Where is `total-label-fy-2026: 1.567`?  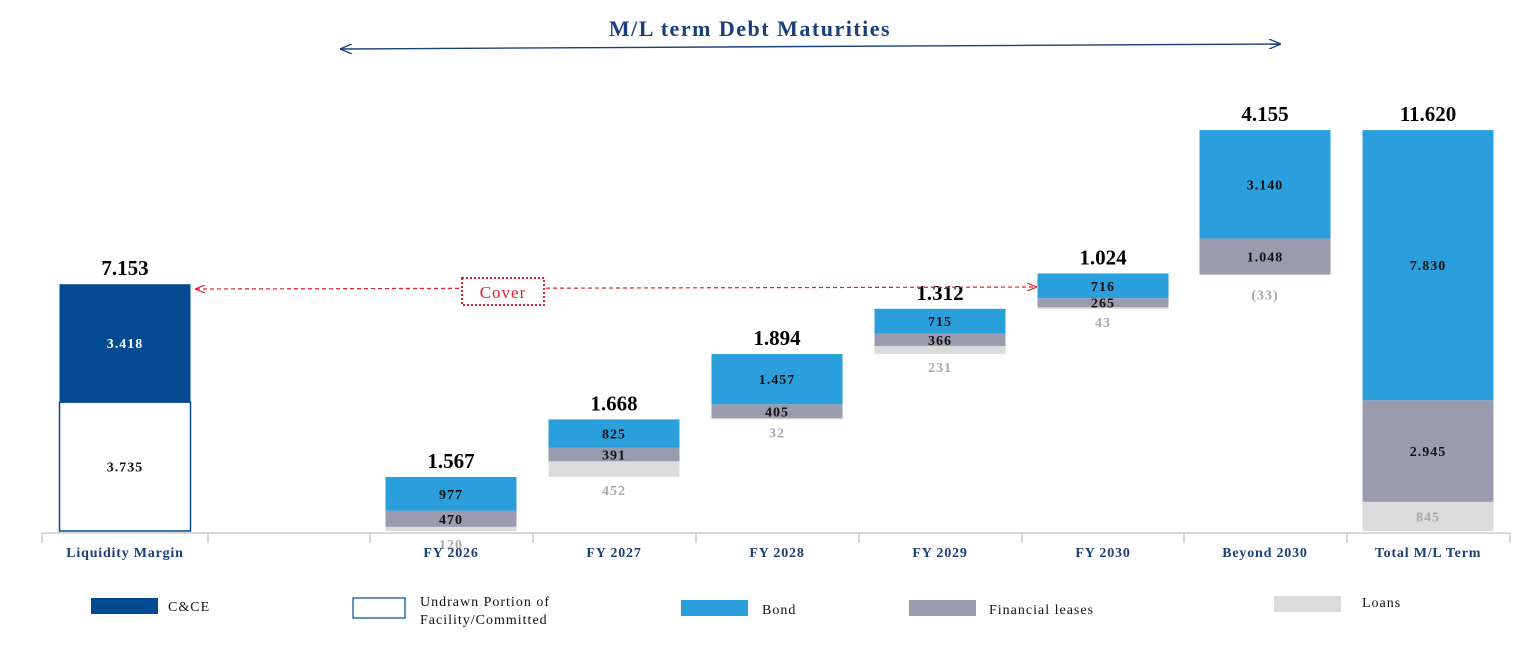
total-label-fy-2026: 1.567 is located at coordinates (450, 461).